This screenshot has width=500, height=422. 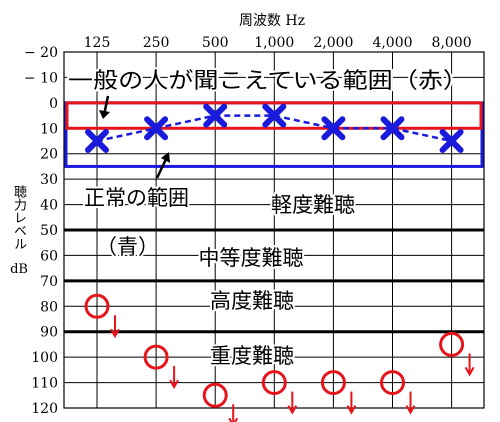 I want to click on x-tick-labels: 125 250 500 1,000 2,000 4,000 8,000, so click(x=278, y=43).